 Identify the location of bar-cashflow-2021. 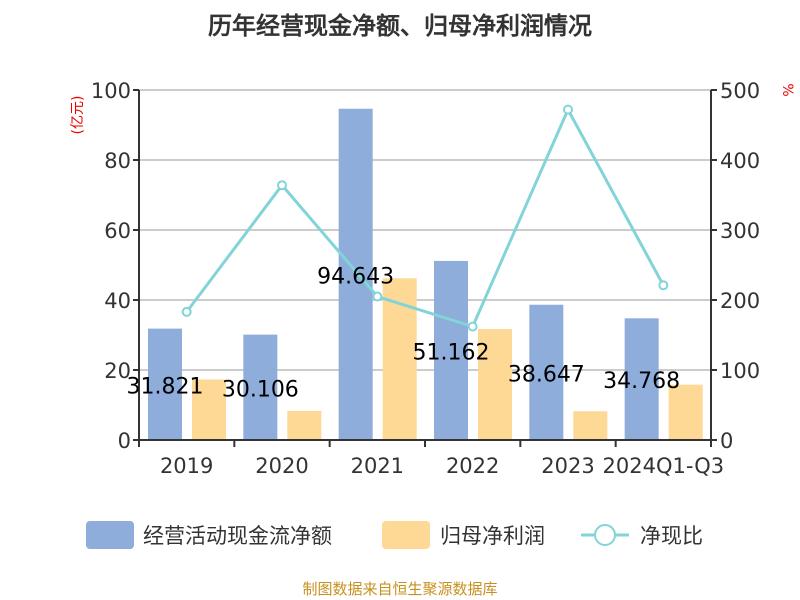
(355, 274).